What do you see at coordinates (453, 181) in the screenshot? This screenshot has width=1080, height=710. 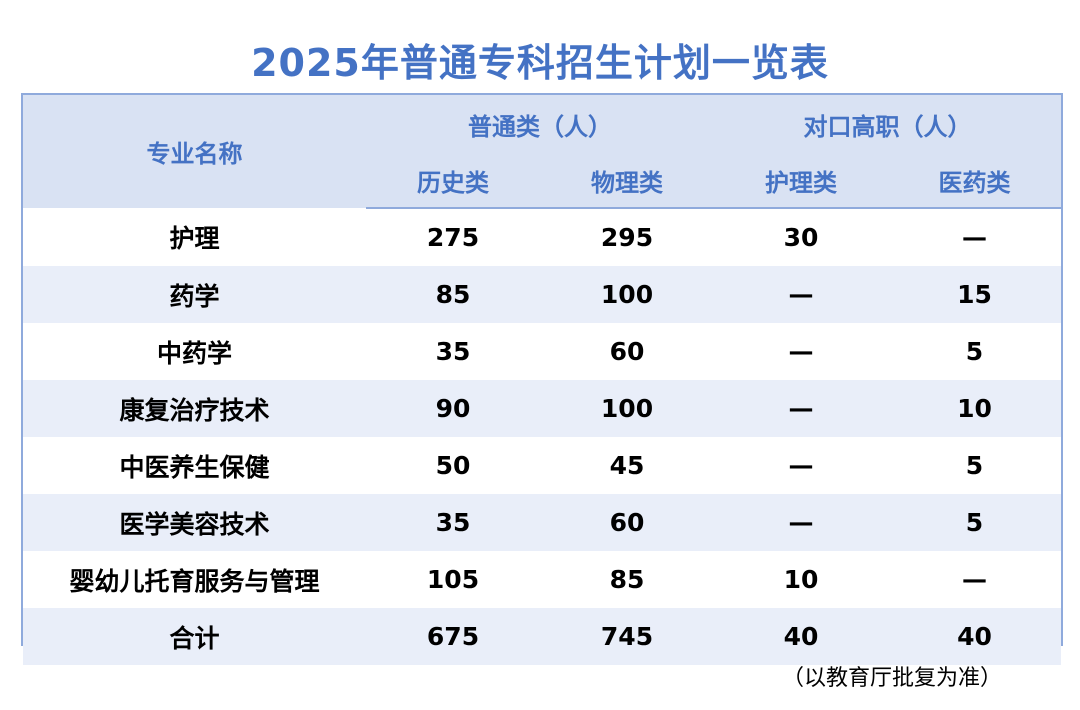 I see `header-history: 历史类` at bounding box center [453, 181].